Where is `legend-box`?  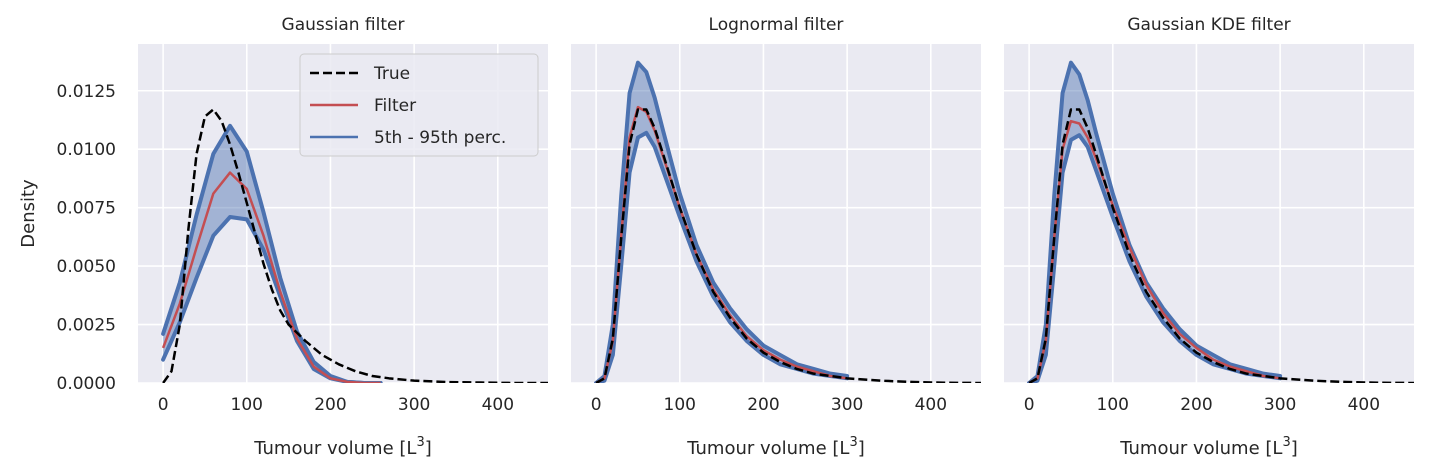 legend-box is located at coordinates (419, 105).